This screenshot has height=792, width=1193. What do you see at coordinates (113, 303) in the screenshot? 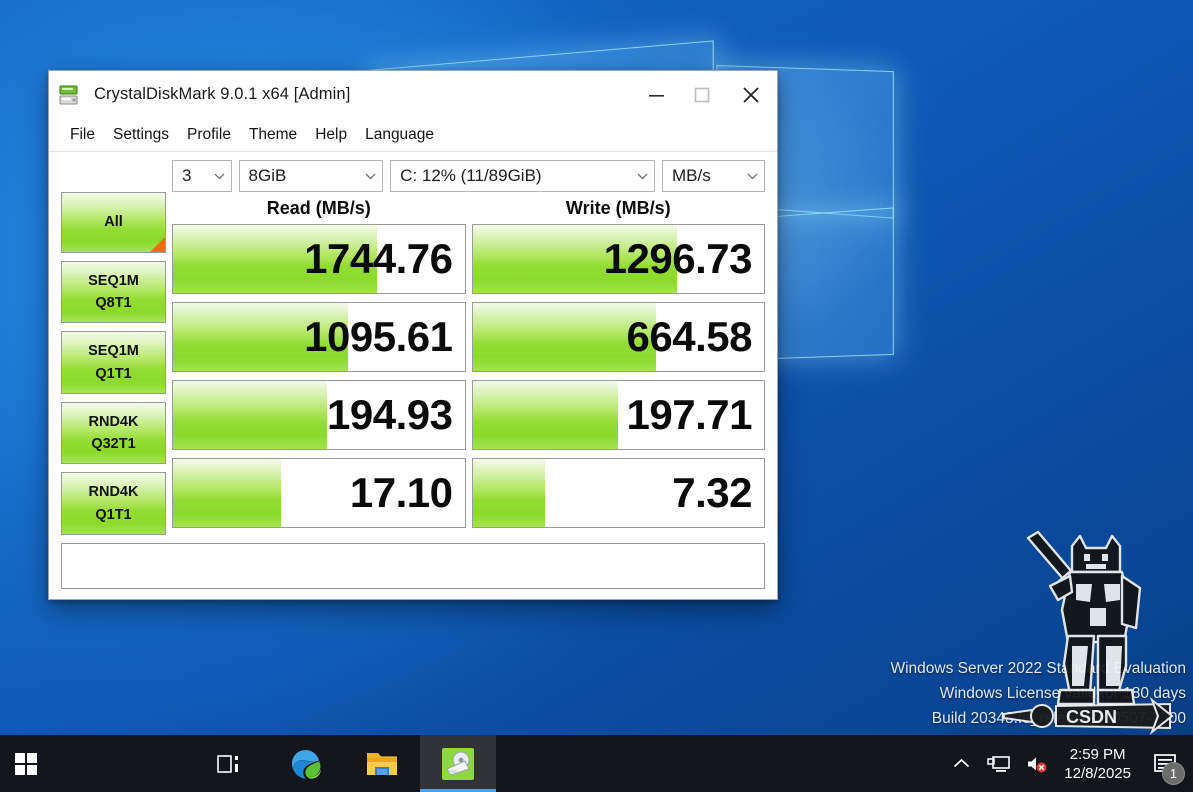
I see `test-queue-label: Q8T1` at bounding box center [113, 303].